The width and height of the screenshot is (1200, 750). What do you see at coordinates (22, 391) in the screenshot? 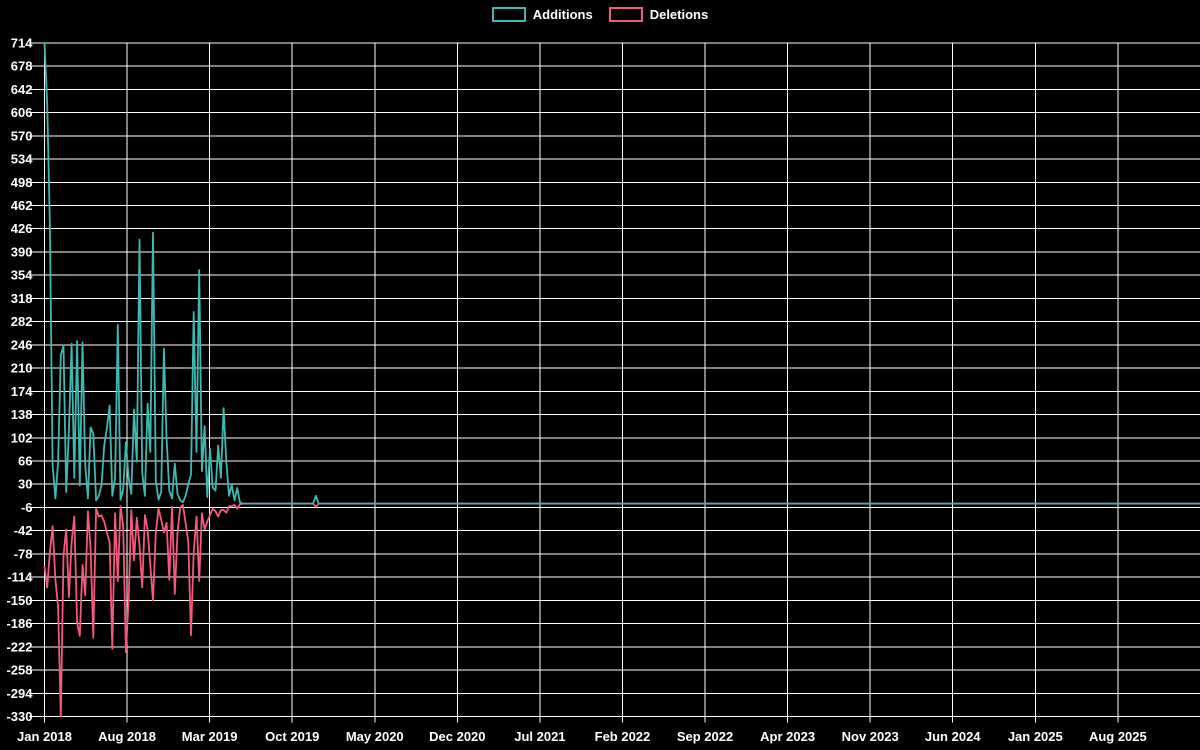
I see `y-axis-tick-label: 174` at bounding box center [22, 391].